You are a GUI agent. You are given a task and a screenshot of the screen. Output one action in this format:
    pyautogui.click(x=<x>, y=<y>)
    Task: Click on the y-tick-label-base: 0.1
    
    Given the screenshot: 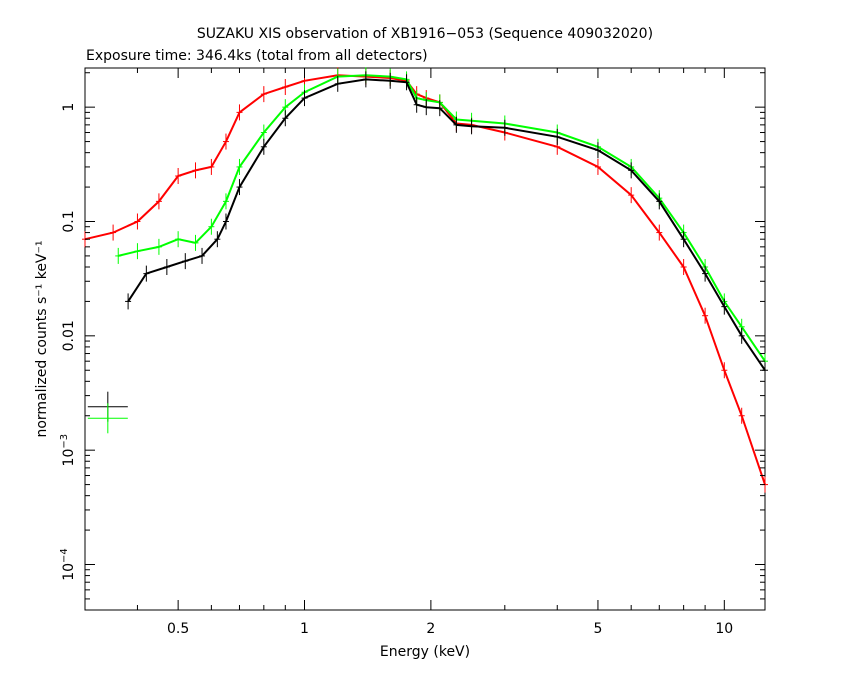 What is the action you would take?
    pyautogui.click(x=69, y=221)
    